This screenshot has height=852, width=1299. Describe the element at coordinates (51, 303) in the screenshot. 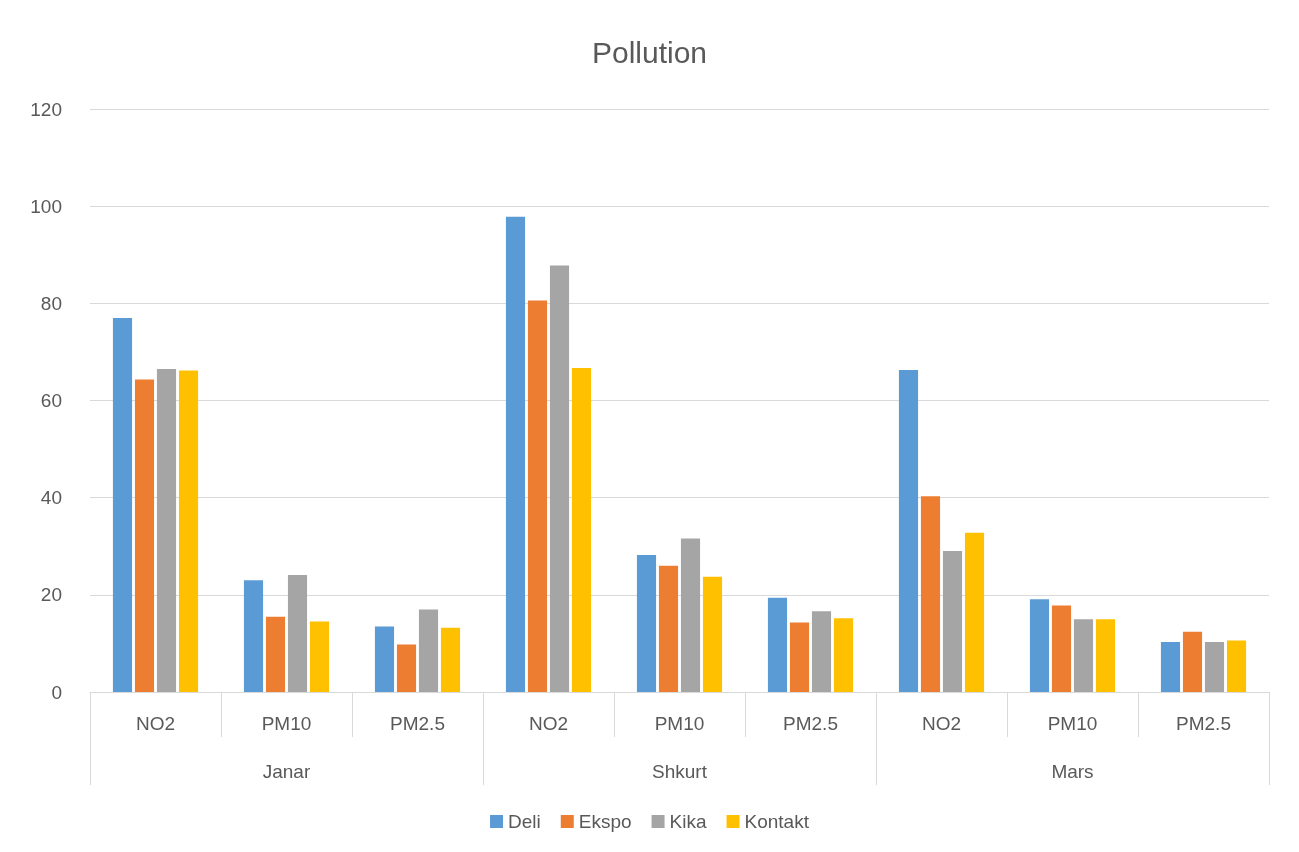

I see `y-tick-label: 80` at that location.